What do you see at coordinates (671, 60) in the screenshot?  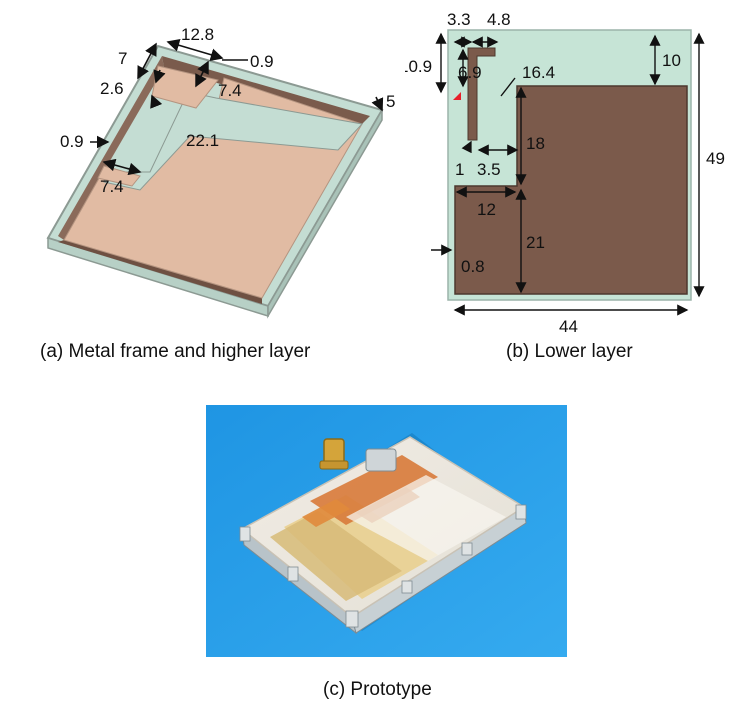 I see `label-10: 10` at bounding box center [671, 60].